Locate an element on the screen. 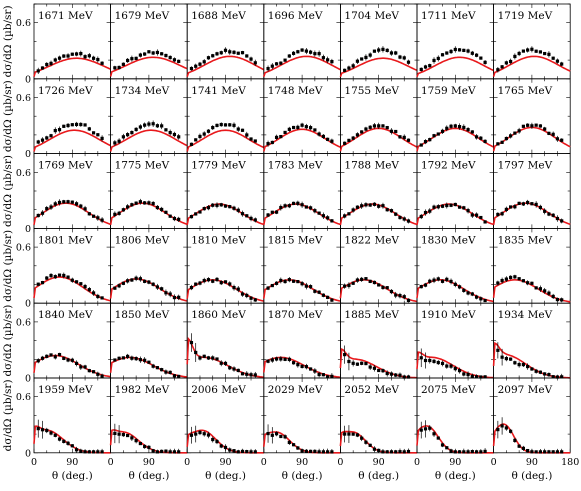 The width and height of the screenshot is (581, 491). y-tick-label: 0 is located at coordinates (28, 304).